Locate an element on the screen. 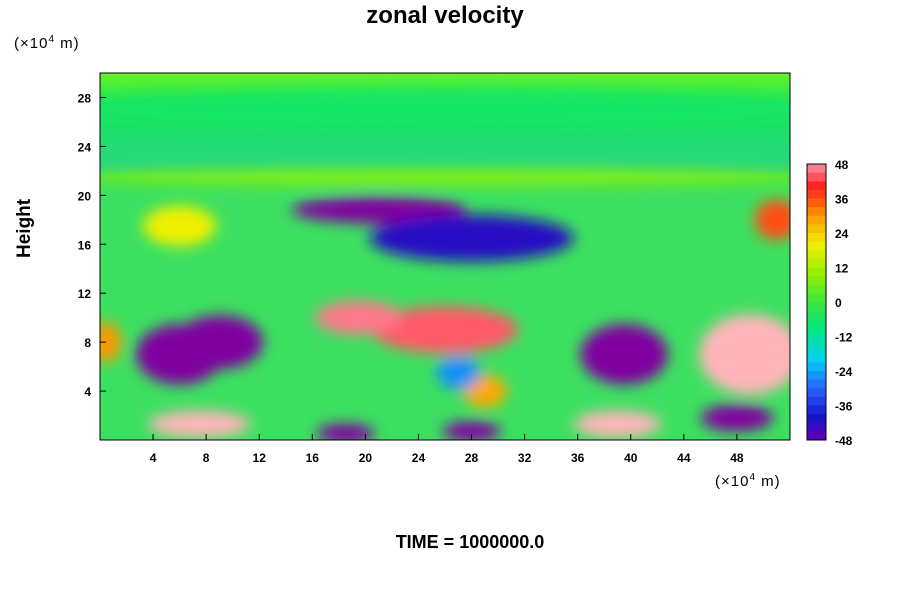 Image resolution: width=900 pixels, height=600 pixels. x-tick-label: 24 is located at coordinates (419, 458).